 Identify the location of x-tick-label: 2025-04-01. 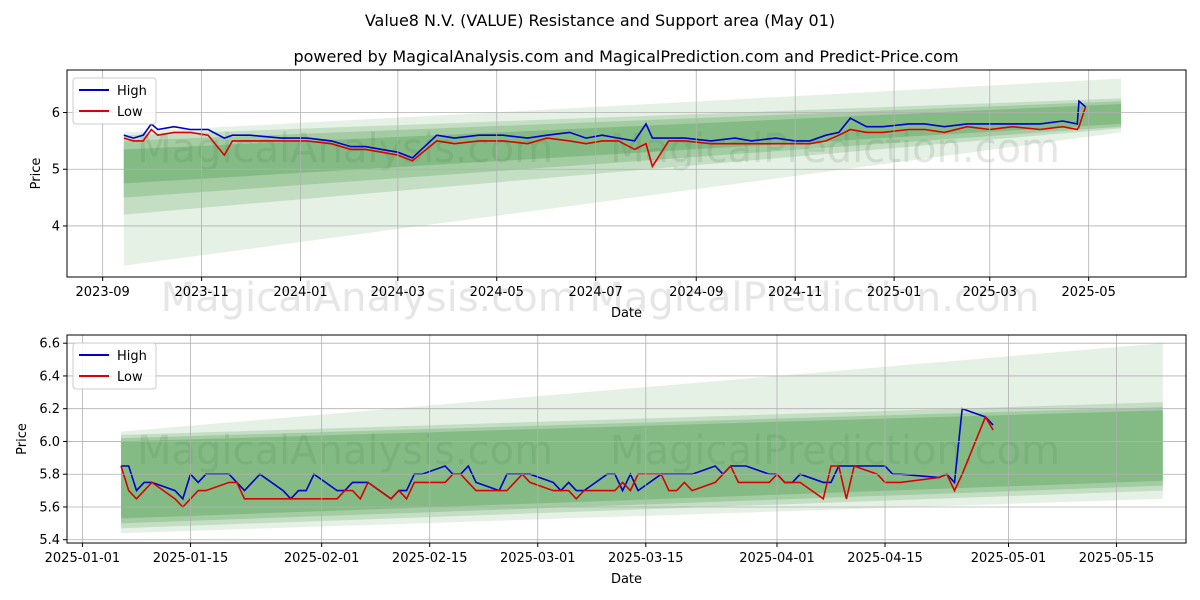
(777, 558).